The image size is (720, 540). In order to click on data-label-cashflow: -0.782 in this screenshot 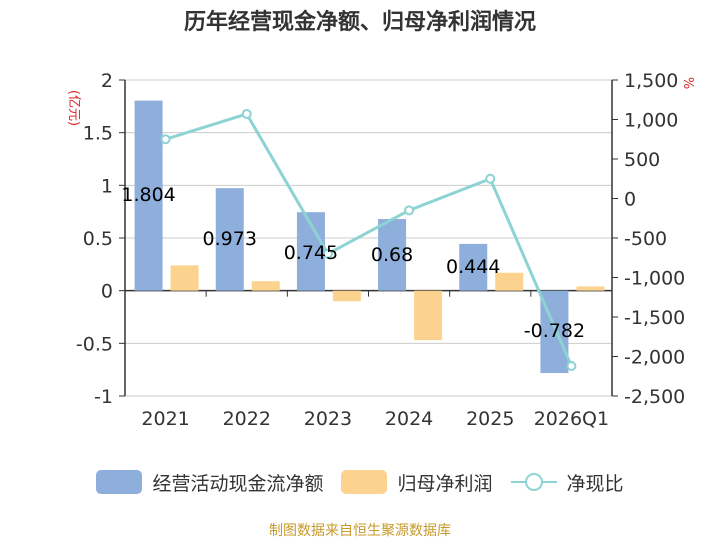, I will do `click(554, 331)`.